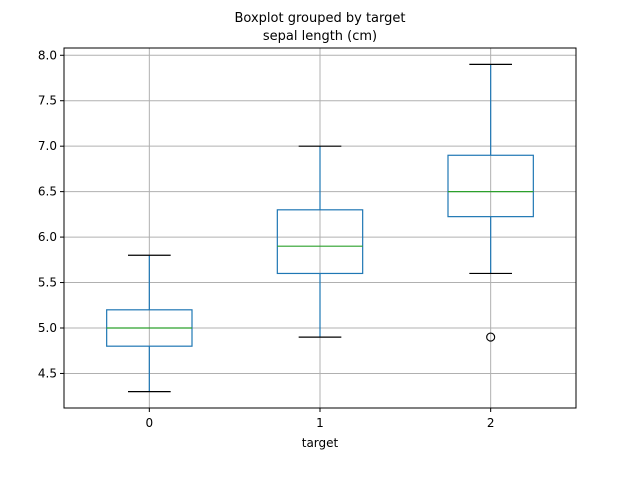 The height and width of the screenshot is (480, 640). What do you see at coordinates (320, 443) in the screenshot?
I see `x-axis-label: target` at bounding box center [320, 443].